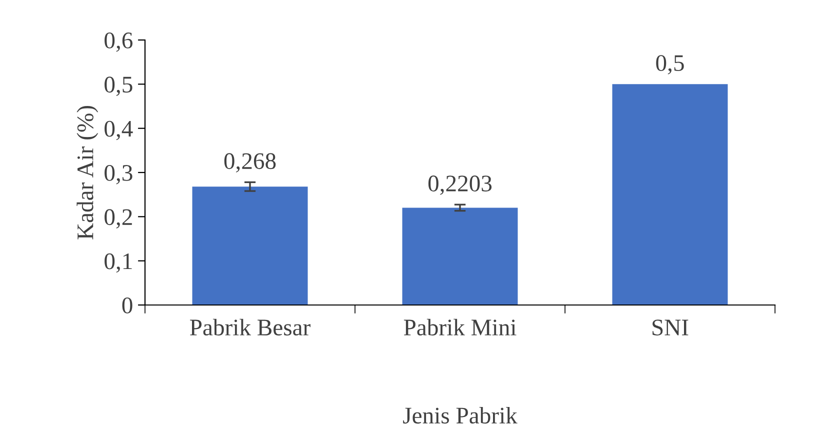 Image resolution: width=825 pixels, height=426 pixels. I want to click on y-tick-label: 0,2, so click(118, 218).